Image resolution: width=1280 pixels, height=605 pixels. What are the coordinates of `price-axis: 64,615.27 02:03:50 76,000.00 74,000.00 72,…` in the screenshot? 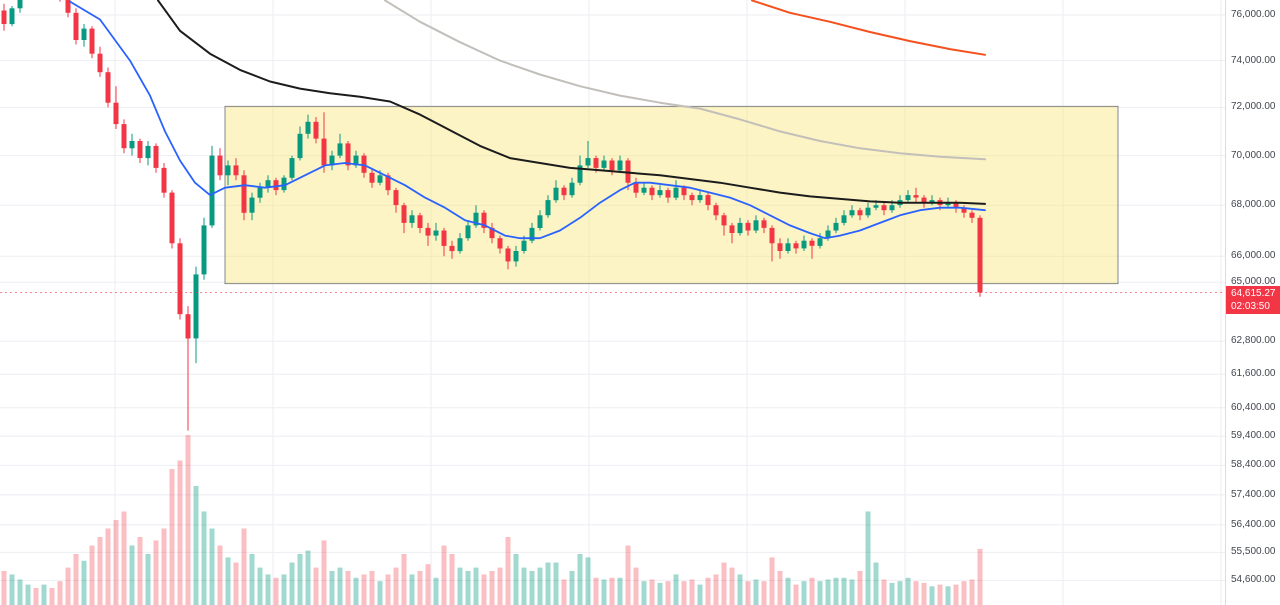 It's located at (1252, 302).